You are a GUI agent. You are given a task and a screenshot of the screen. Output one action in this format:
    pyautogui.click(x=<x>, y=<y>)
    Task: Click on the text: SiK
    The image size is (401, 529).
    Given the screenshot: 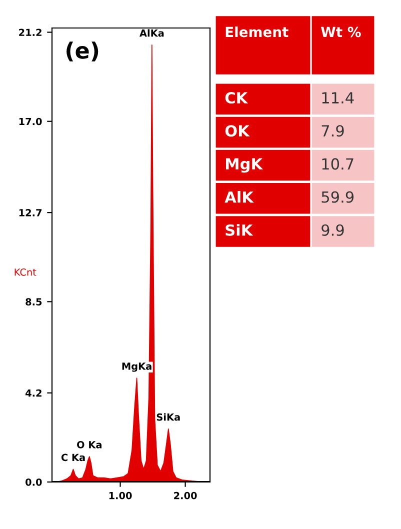 What is the action you would take?
    pyautogui.click(x=240, y=230)
    